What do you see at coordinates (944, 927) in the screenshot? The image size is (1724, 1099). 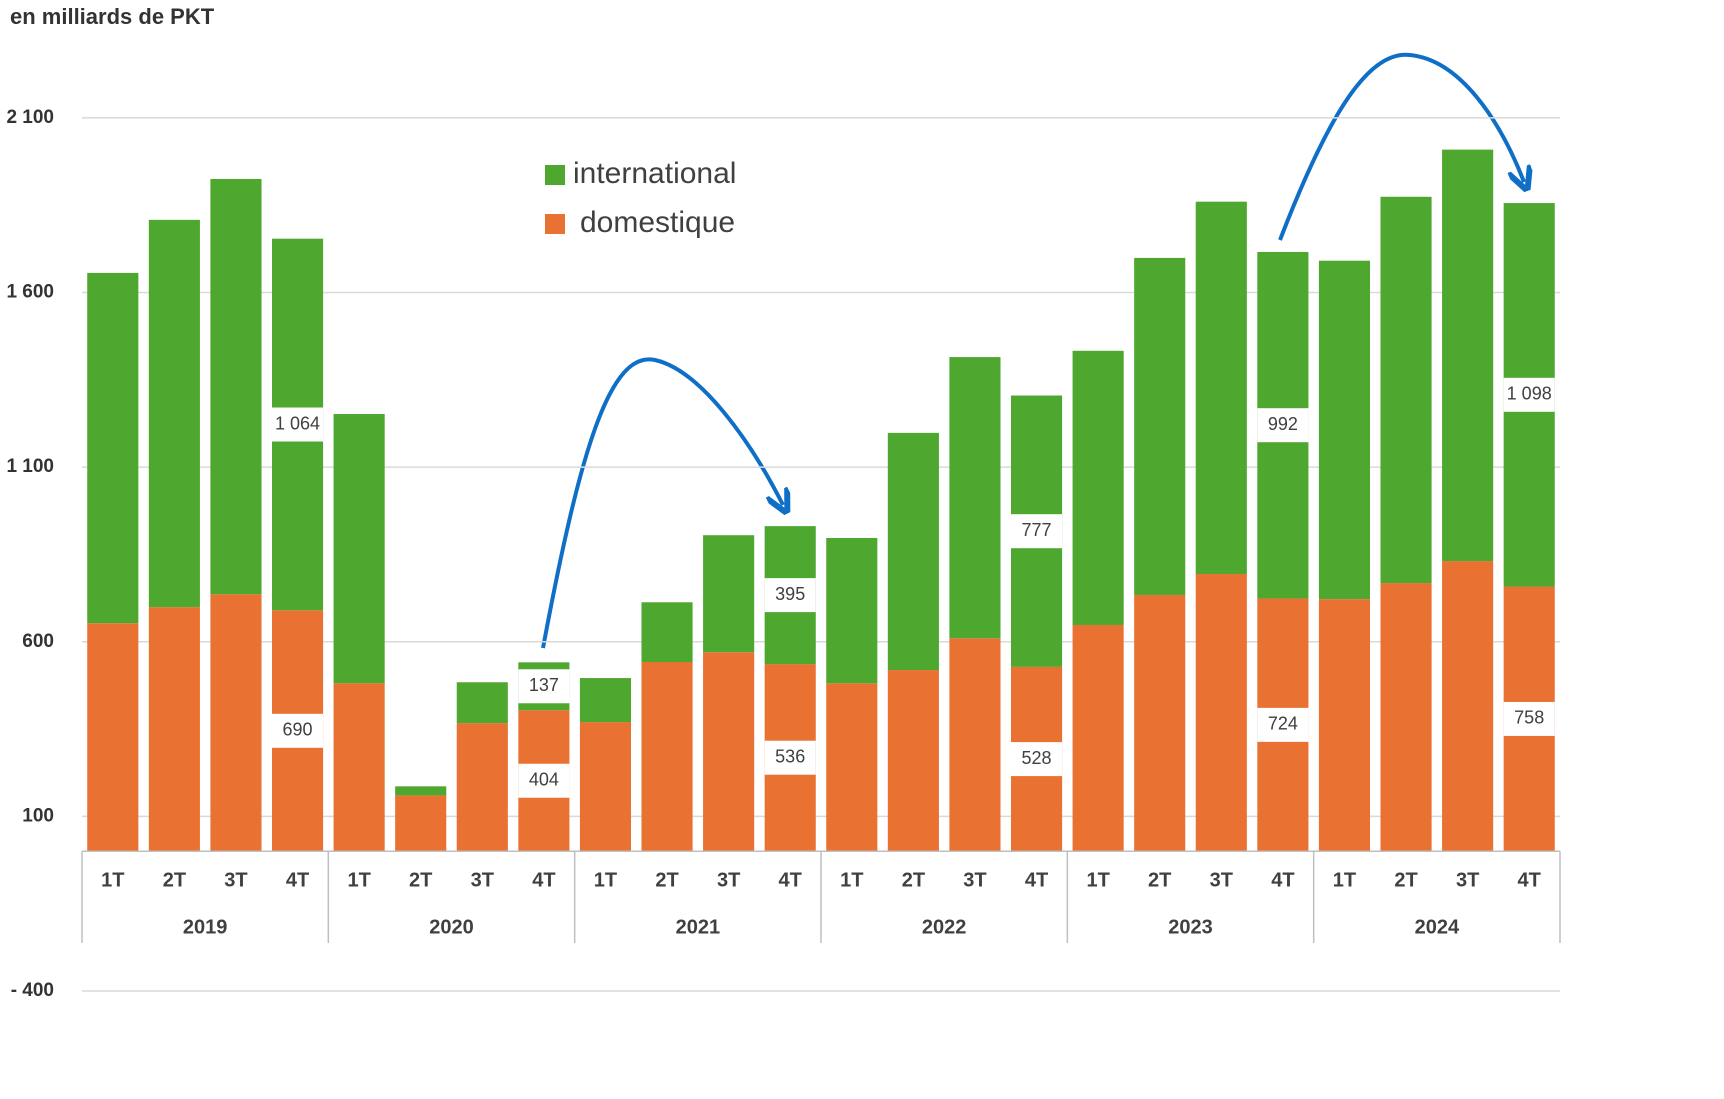 I see `group-label: 2022` at bounding box center [944, 927].